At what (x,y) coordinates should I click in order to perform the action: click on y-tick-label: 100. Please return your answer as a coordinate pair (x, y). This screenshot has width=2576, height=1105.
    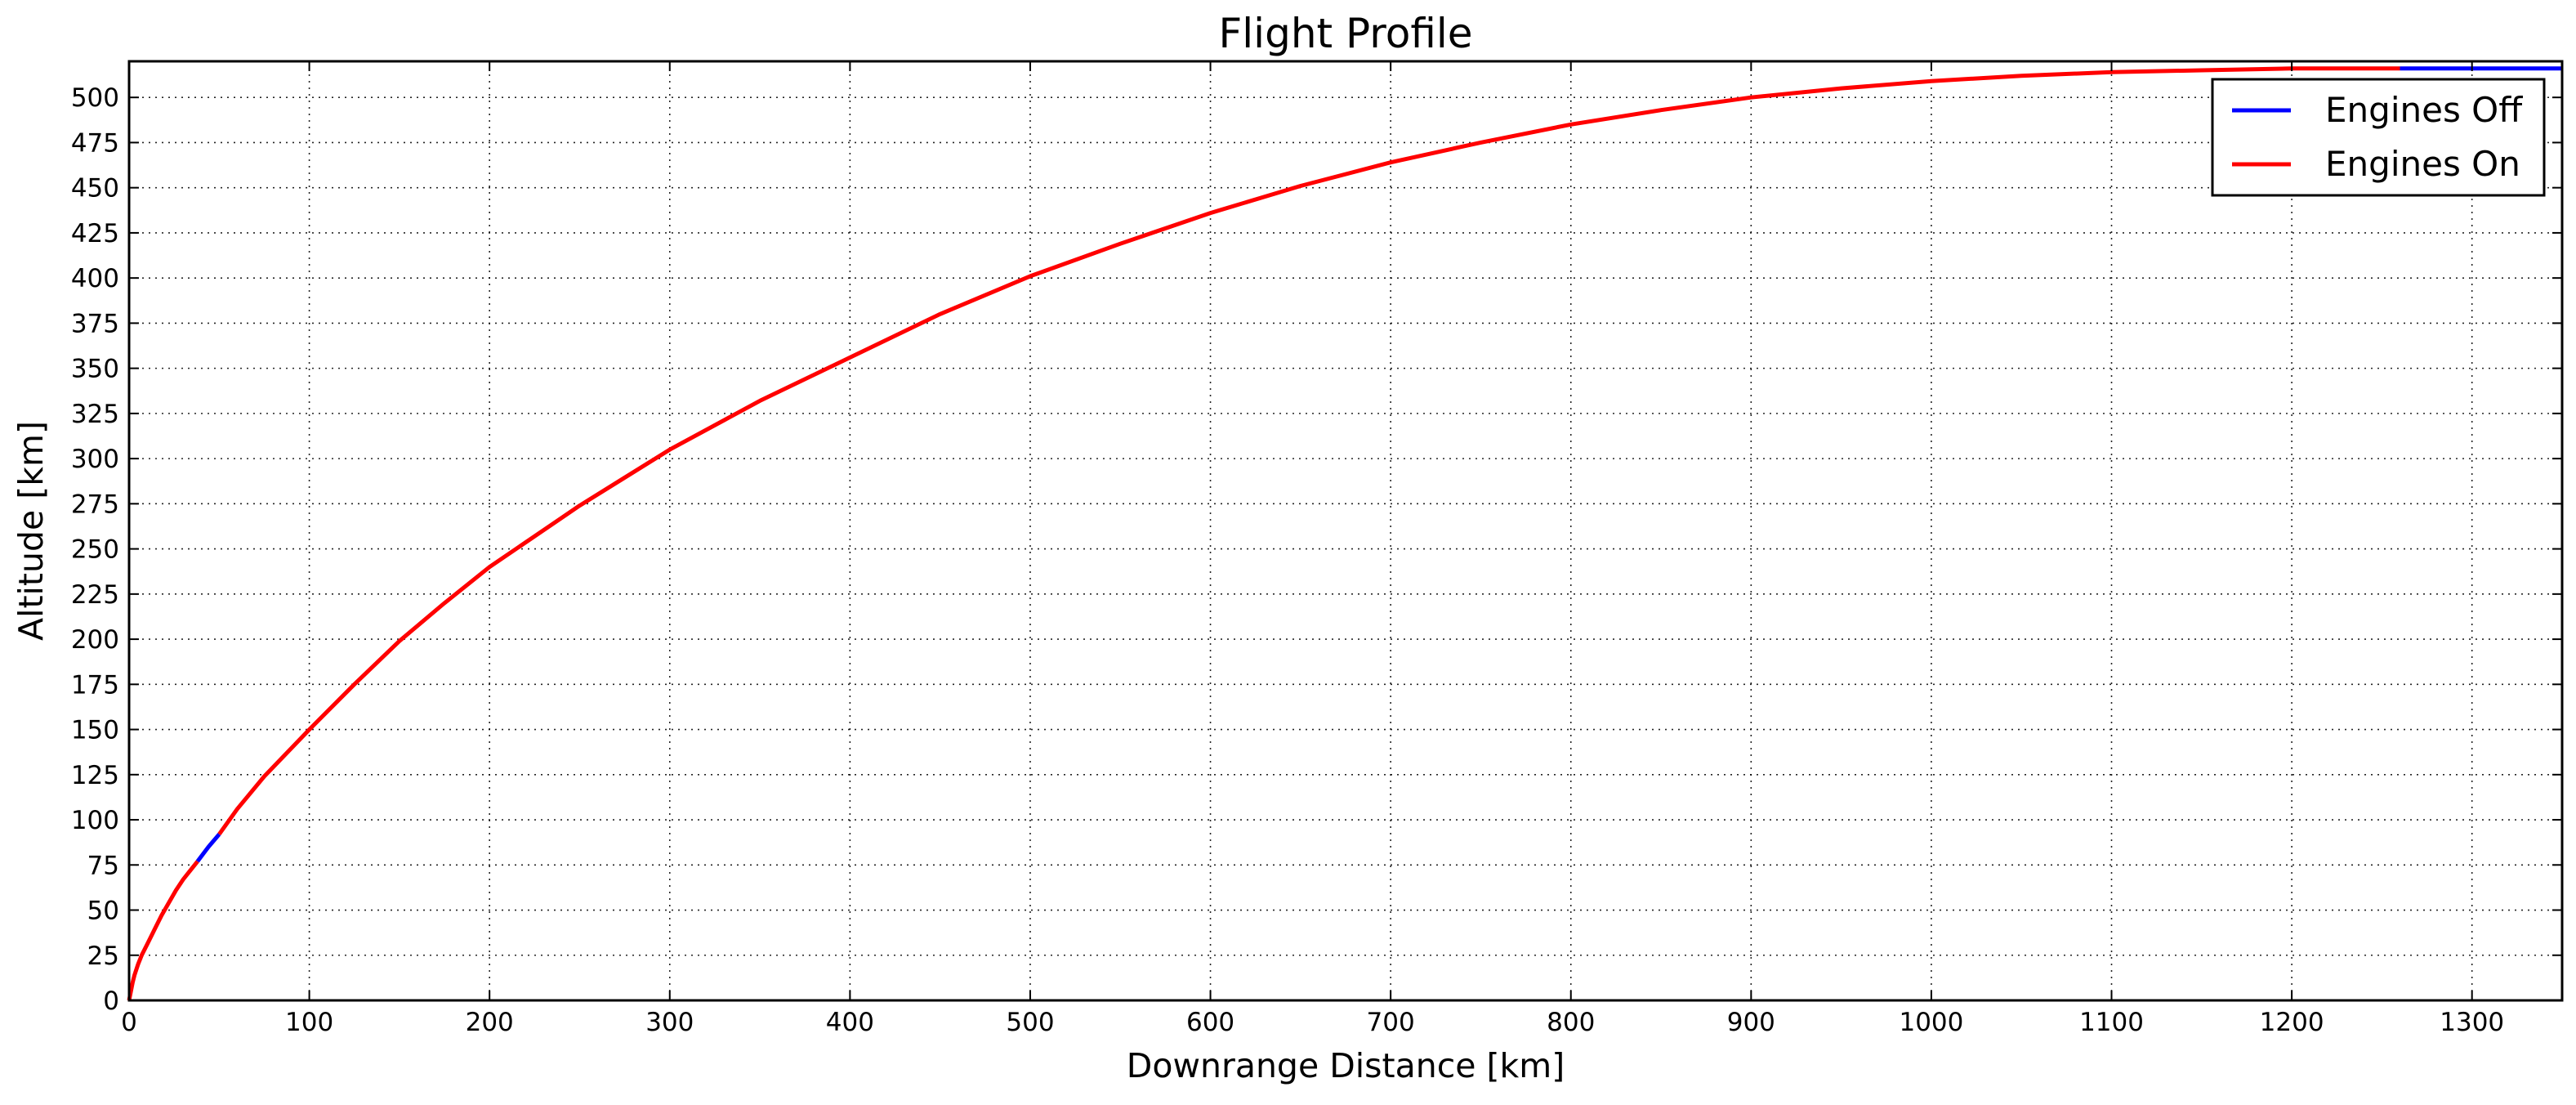
    Looking at the image, I should click on (95, 820).